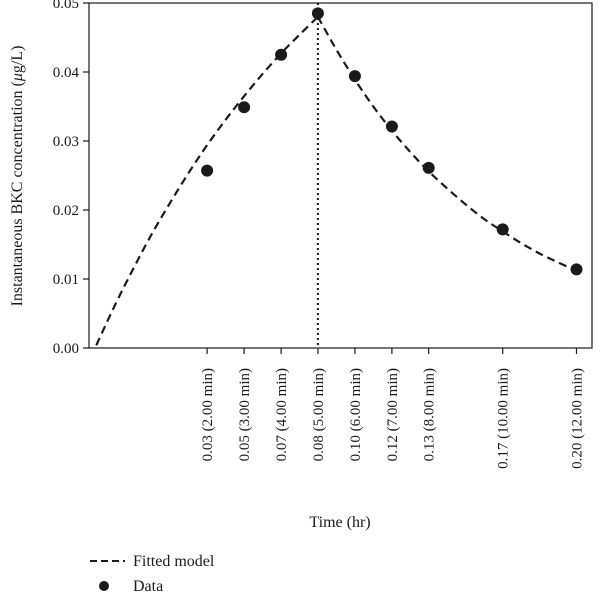  Describe the element at coordinates (356, 414) in the screenshot. I see `x-tick-label: 0.10 (6.00 min)` at that location.